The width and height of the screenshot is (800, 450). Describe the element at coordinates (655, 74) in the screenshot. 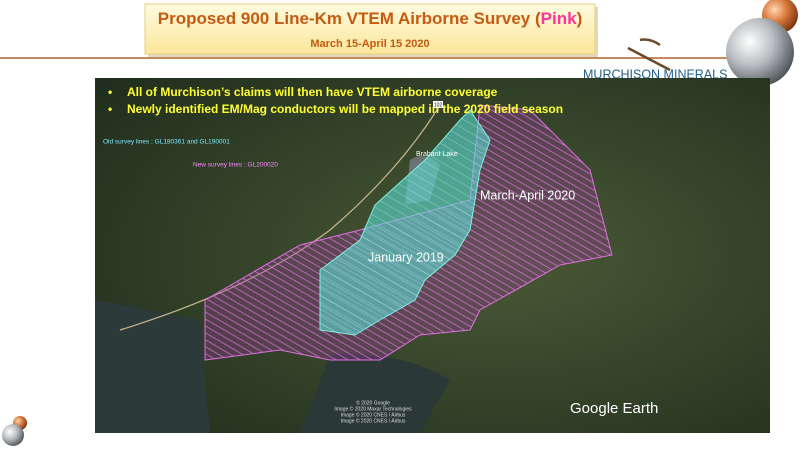

I see `logo-text: MURCHISON MINERALS` at that location.